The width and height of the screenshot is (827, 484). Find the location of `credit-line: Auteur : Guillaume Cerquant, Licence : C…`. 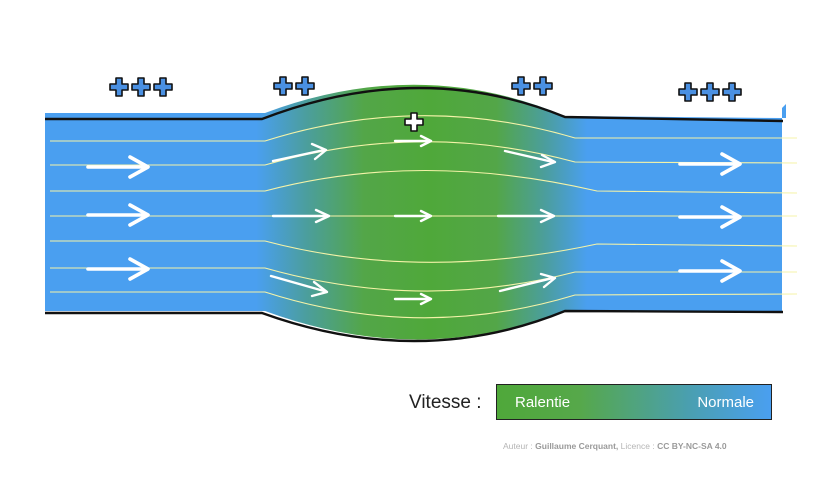

credit-line: Auteur : Guillaume Cerquant, Licence : C… is located at coordinates (615, 446).